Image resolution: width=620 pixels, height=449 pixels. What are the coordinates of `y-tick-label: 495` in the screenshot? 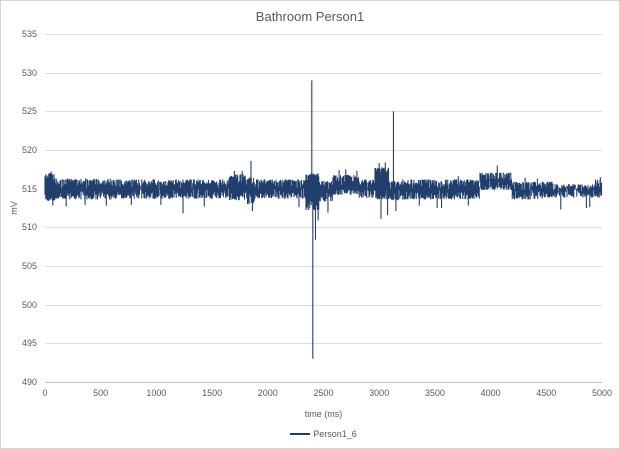 It's located at (29, 343).